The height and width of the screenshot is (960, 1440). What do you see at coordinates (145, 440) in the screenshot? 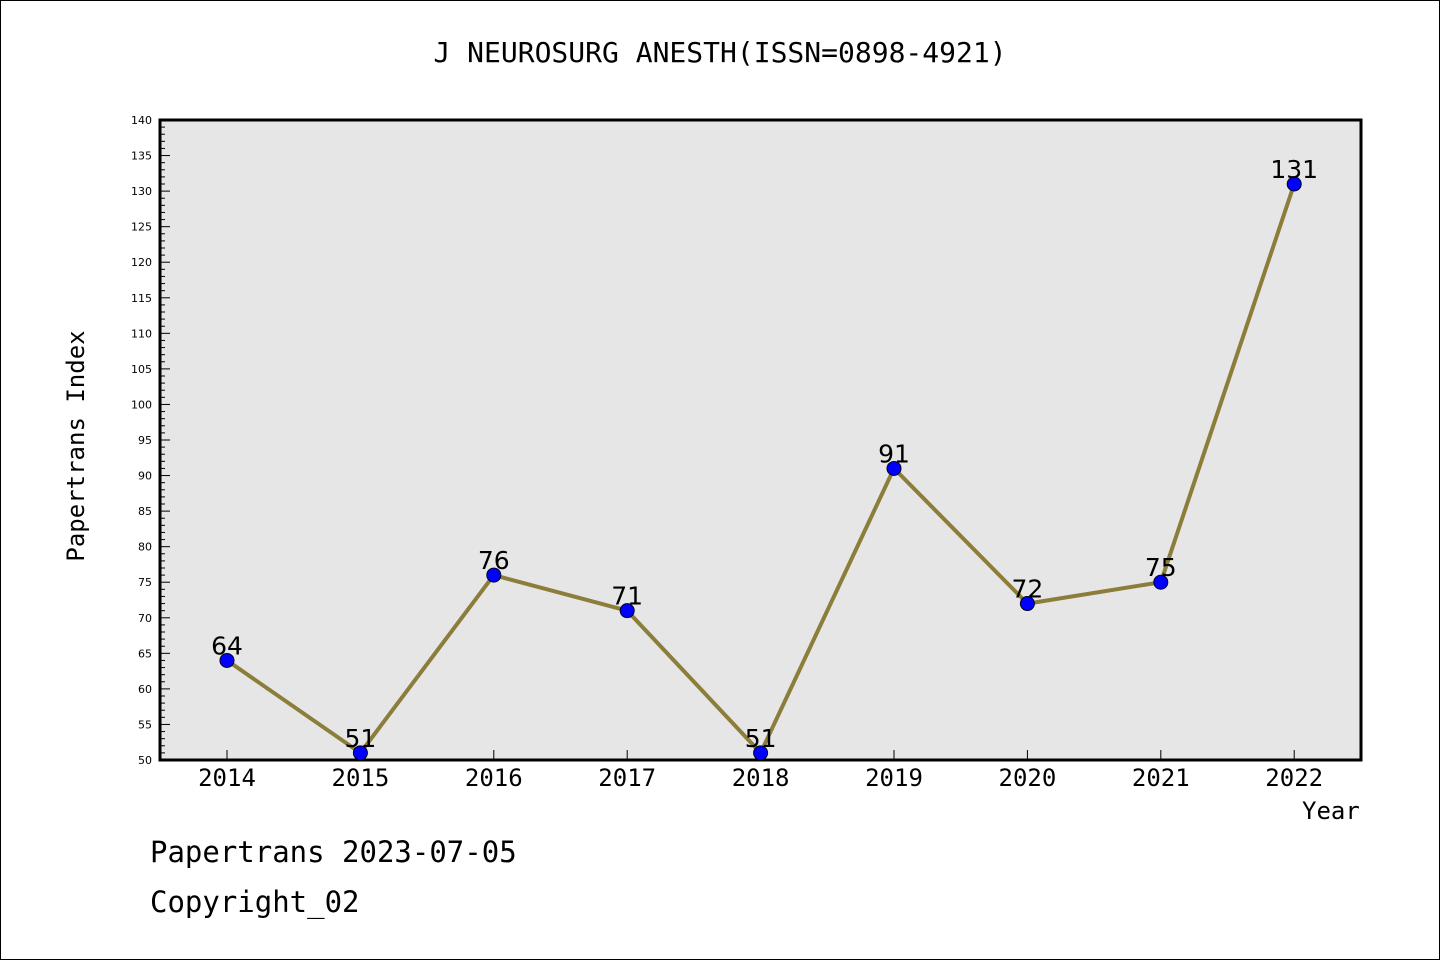
I see `y-tick-label: 95` at bounding box center [145, 440].